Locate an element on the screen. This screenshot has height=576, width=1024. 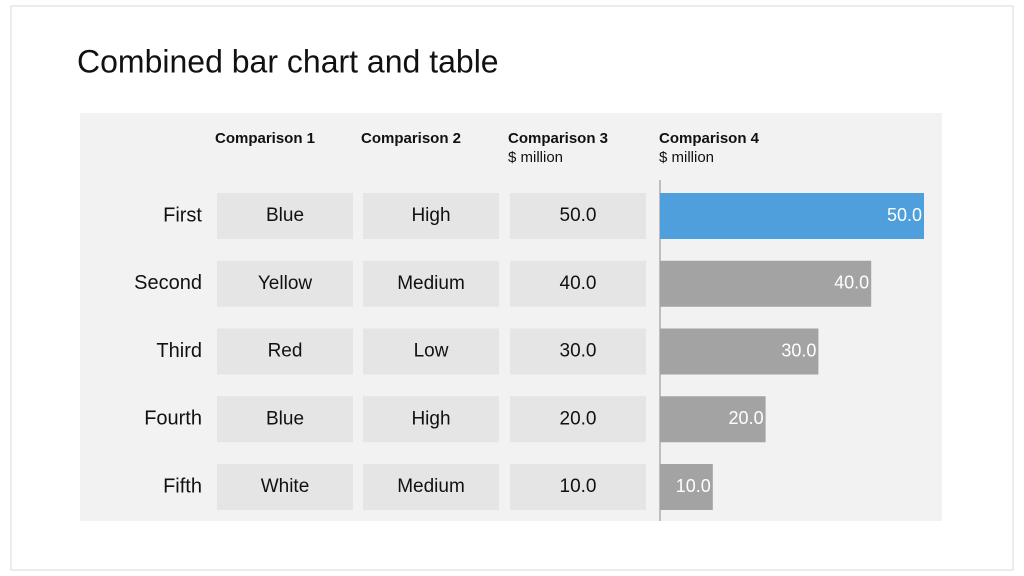
cell-text: Low is located at coordinates (431, 351).